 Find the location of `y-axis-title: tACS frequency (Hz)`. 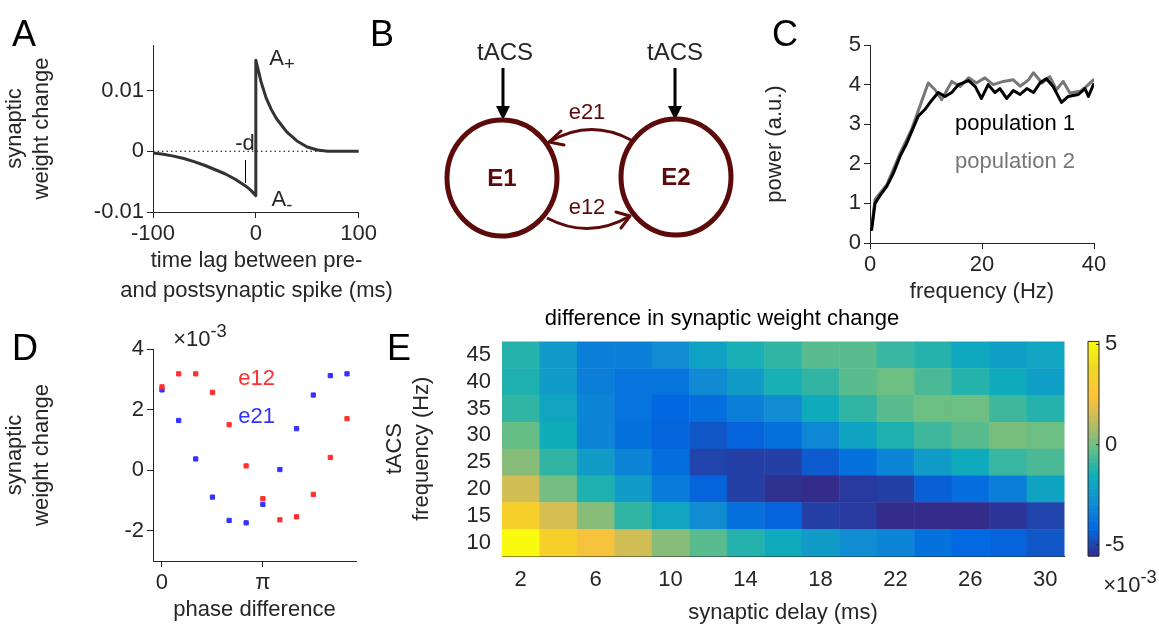

y-axis-title: tACS frequency (Hz) is located at coordinates (407, 448).